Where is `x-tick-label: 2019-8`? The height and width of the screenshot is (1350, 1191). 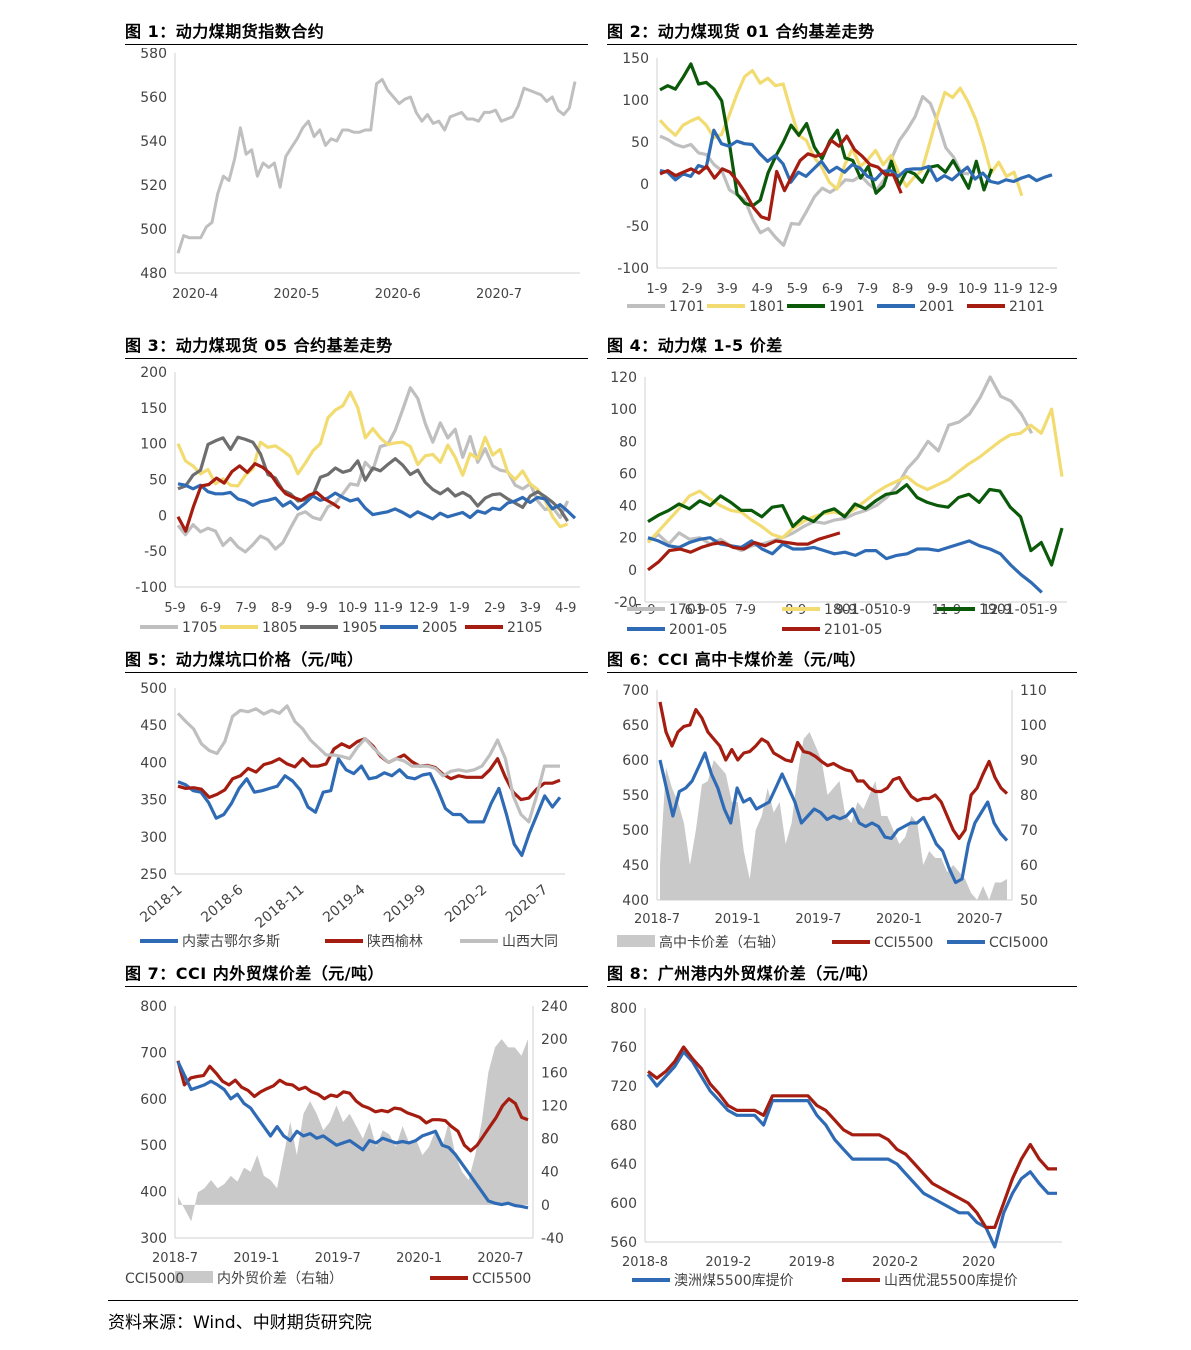 x-tick-label: 2019-8 is located at coordinates (812, 1262).